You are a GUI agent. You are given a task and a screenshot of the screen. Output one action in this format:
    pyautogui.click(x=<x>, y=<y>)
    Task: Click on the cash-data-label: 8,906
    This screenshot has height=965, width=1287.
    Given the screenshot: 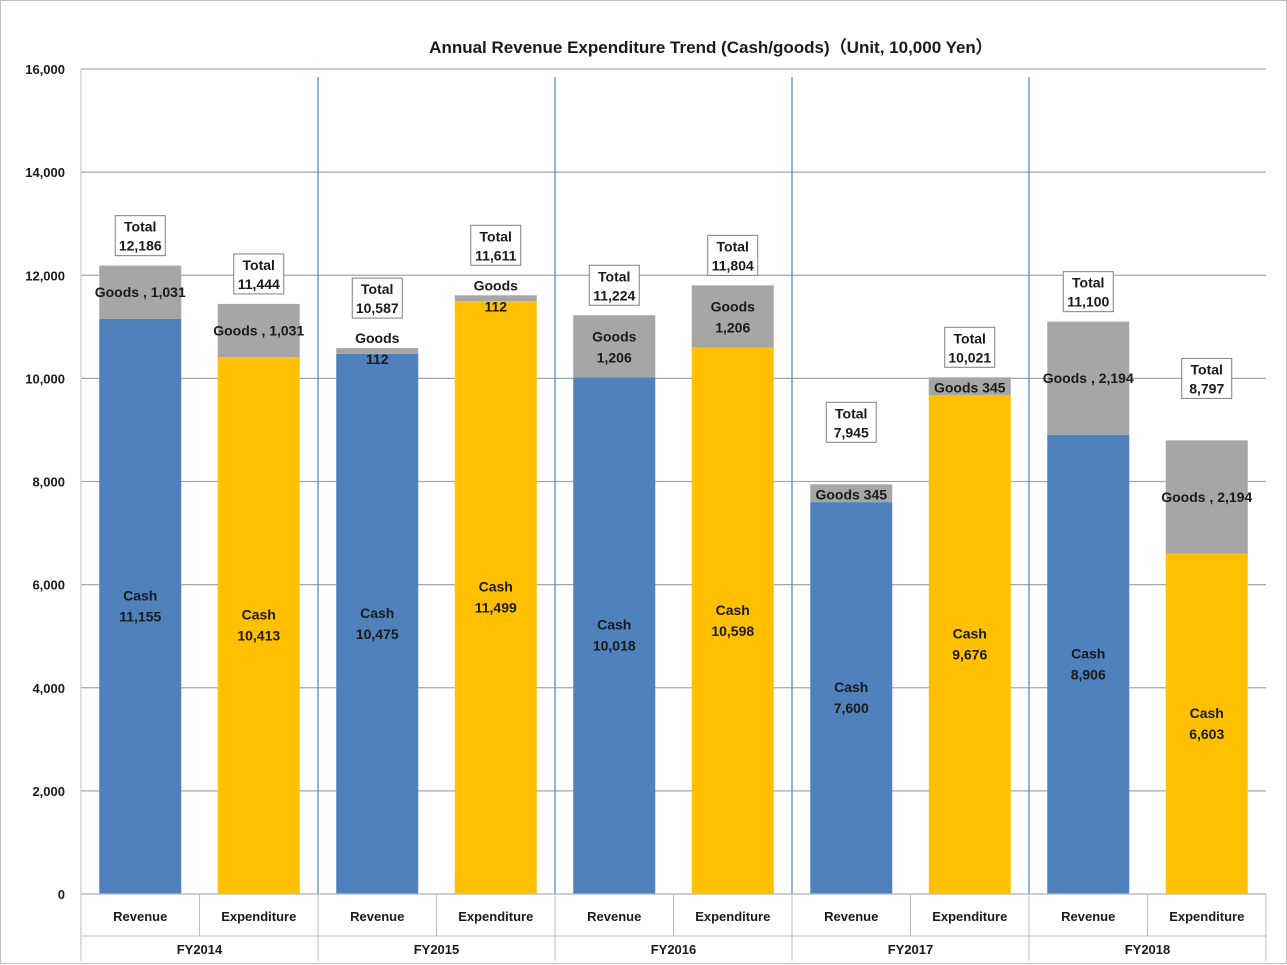 What is the action you would take?
    pyautogui.click(x=1088, y=674)
    